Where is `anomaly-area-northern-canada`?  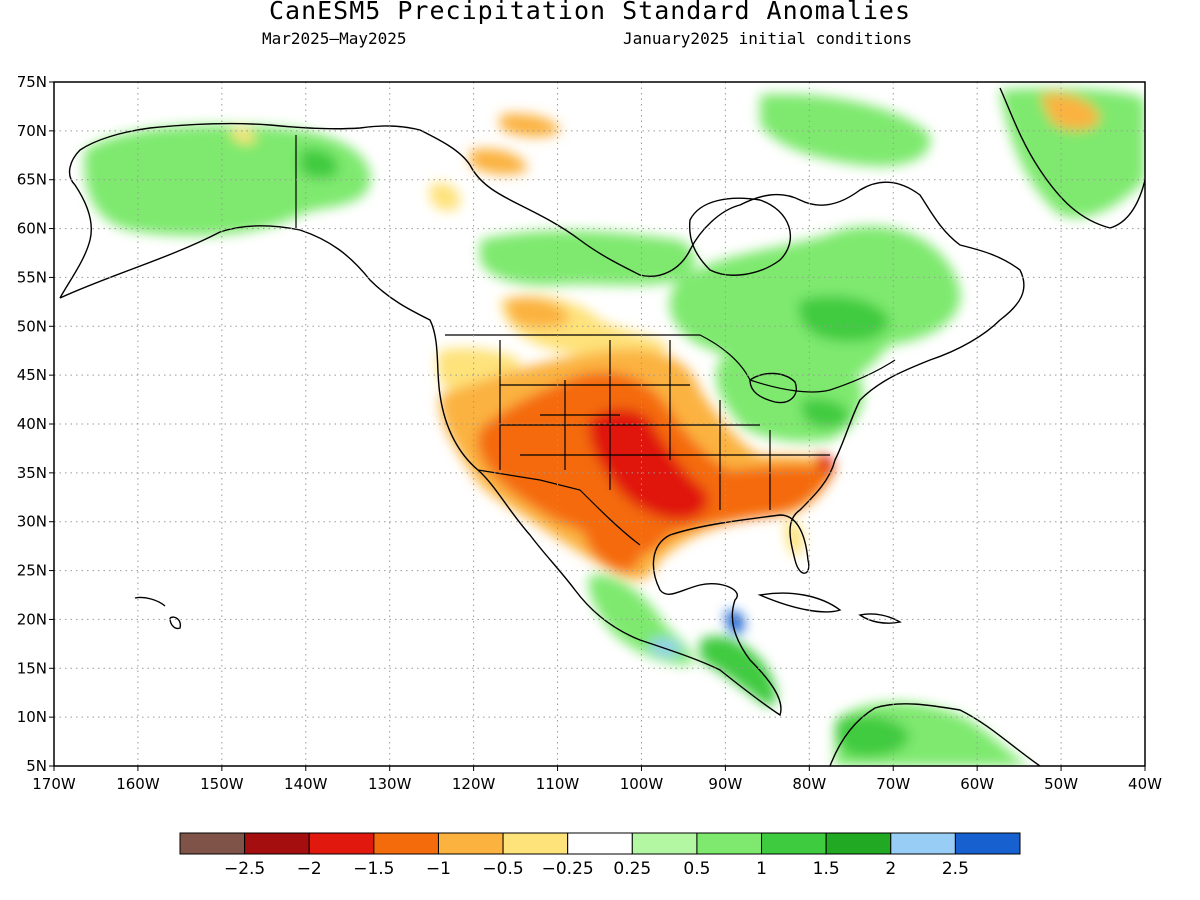
anomaly-area-northern-canada is located at coordinates (587, 258).